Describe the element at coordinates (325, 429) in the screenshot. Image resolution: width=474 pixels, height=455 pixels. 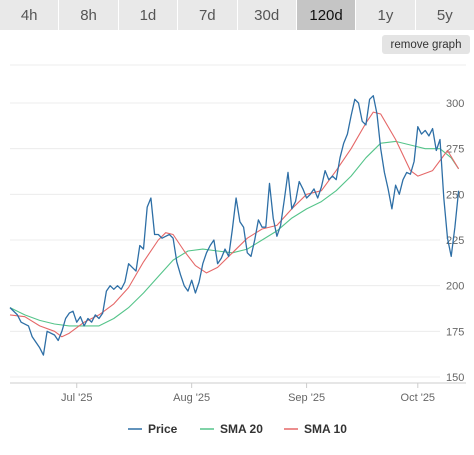
I see `legend-label: SMA 10` at that location.